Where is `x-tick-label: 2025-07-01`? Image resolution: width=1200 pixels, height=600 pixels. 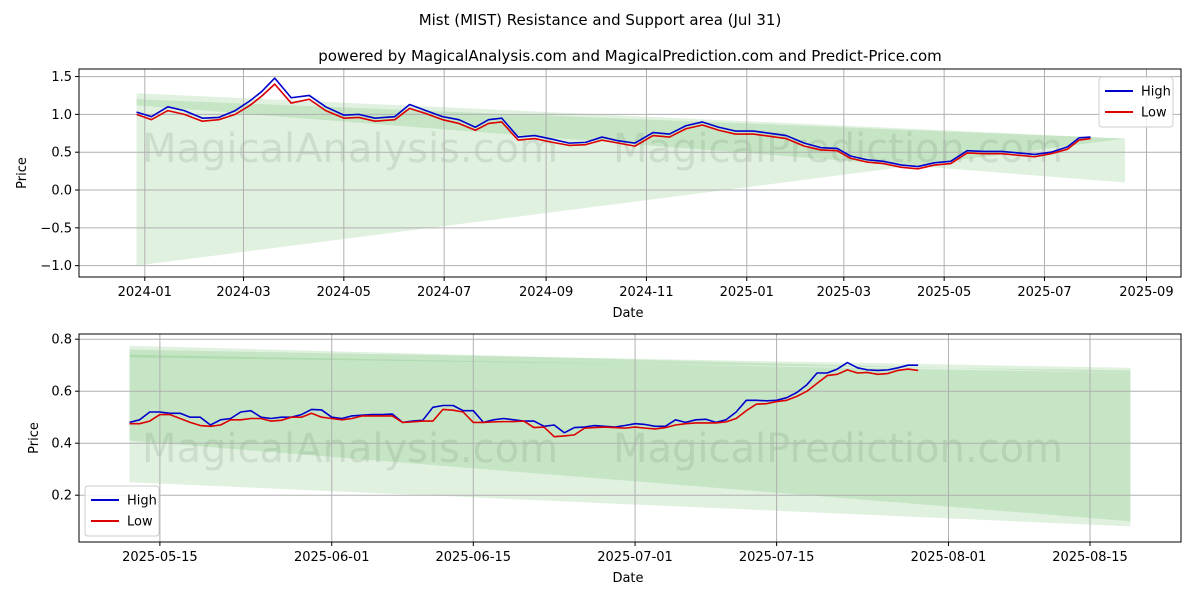
x-tick-label: 2025-07-01 is located at coordinates (635, 557).